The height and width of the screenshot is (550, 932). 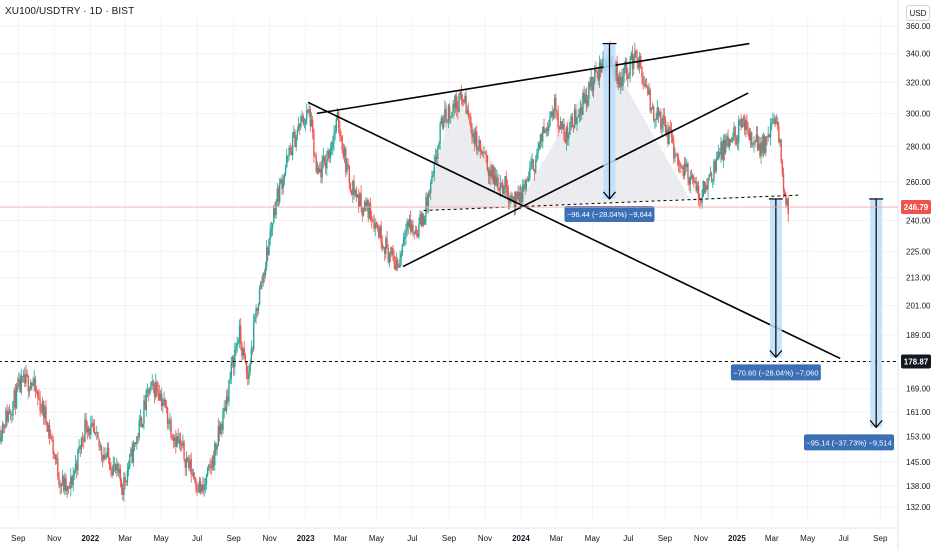 I want to click on measure-3-label: −95.14 (−37.73%) −9,514, so click(x=848, y=442).